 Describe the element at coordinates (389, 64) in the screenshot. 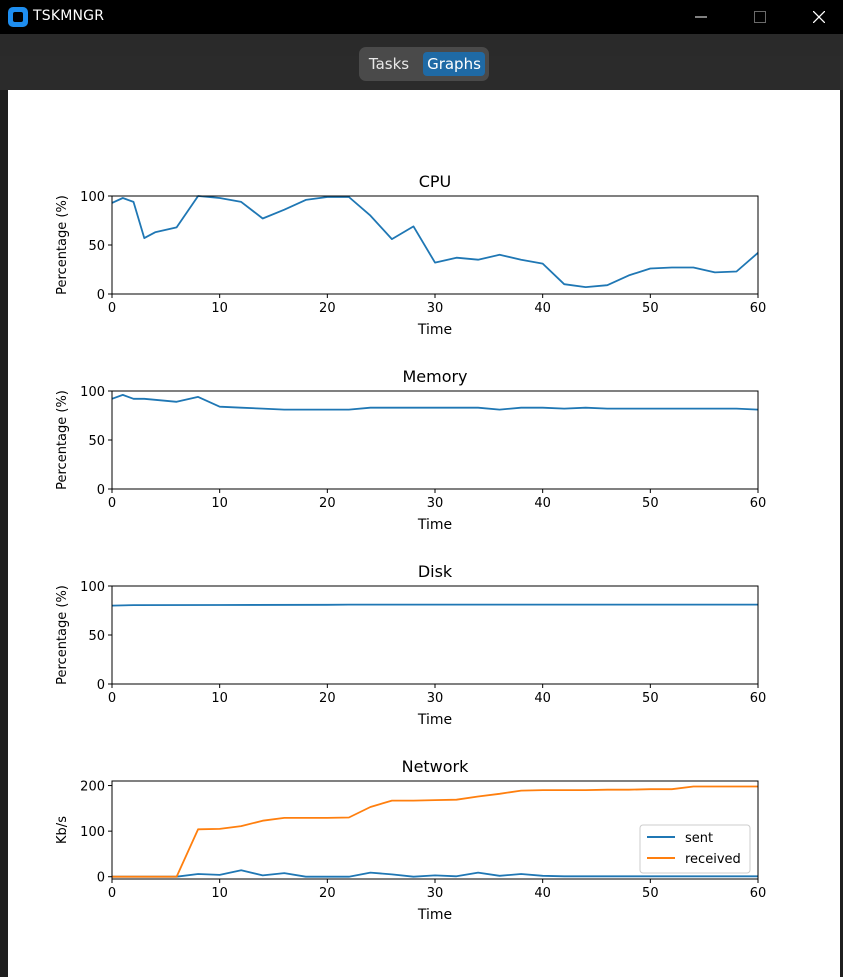

I see `tab-tasks: Tasks` at that location.